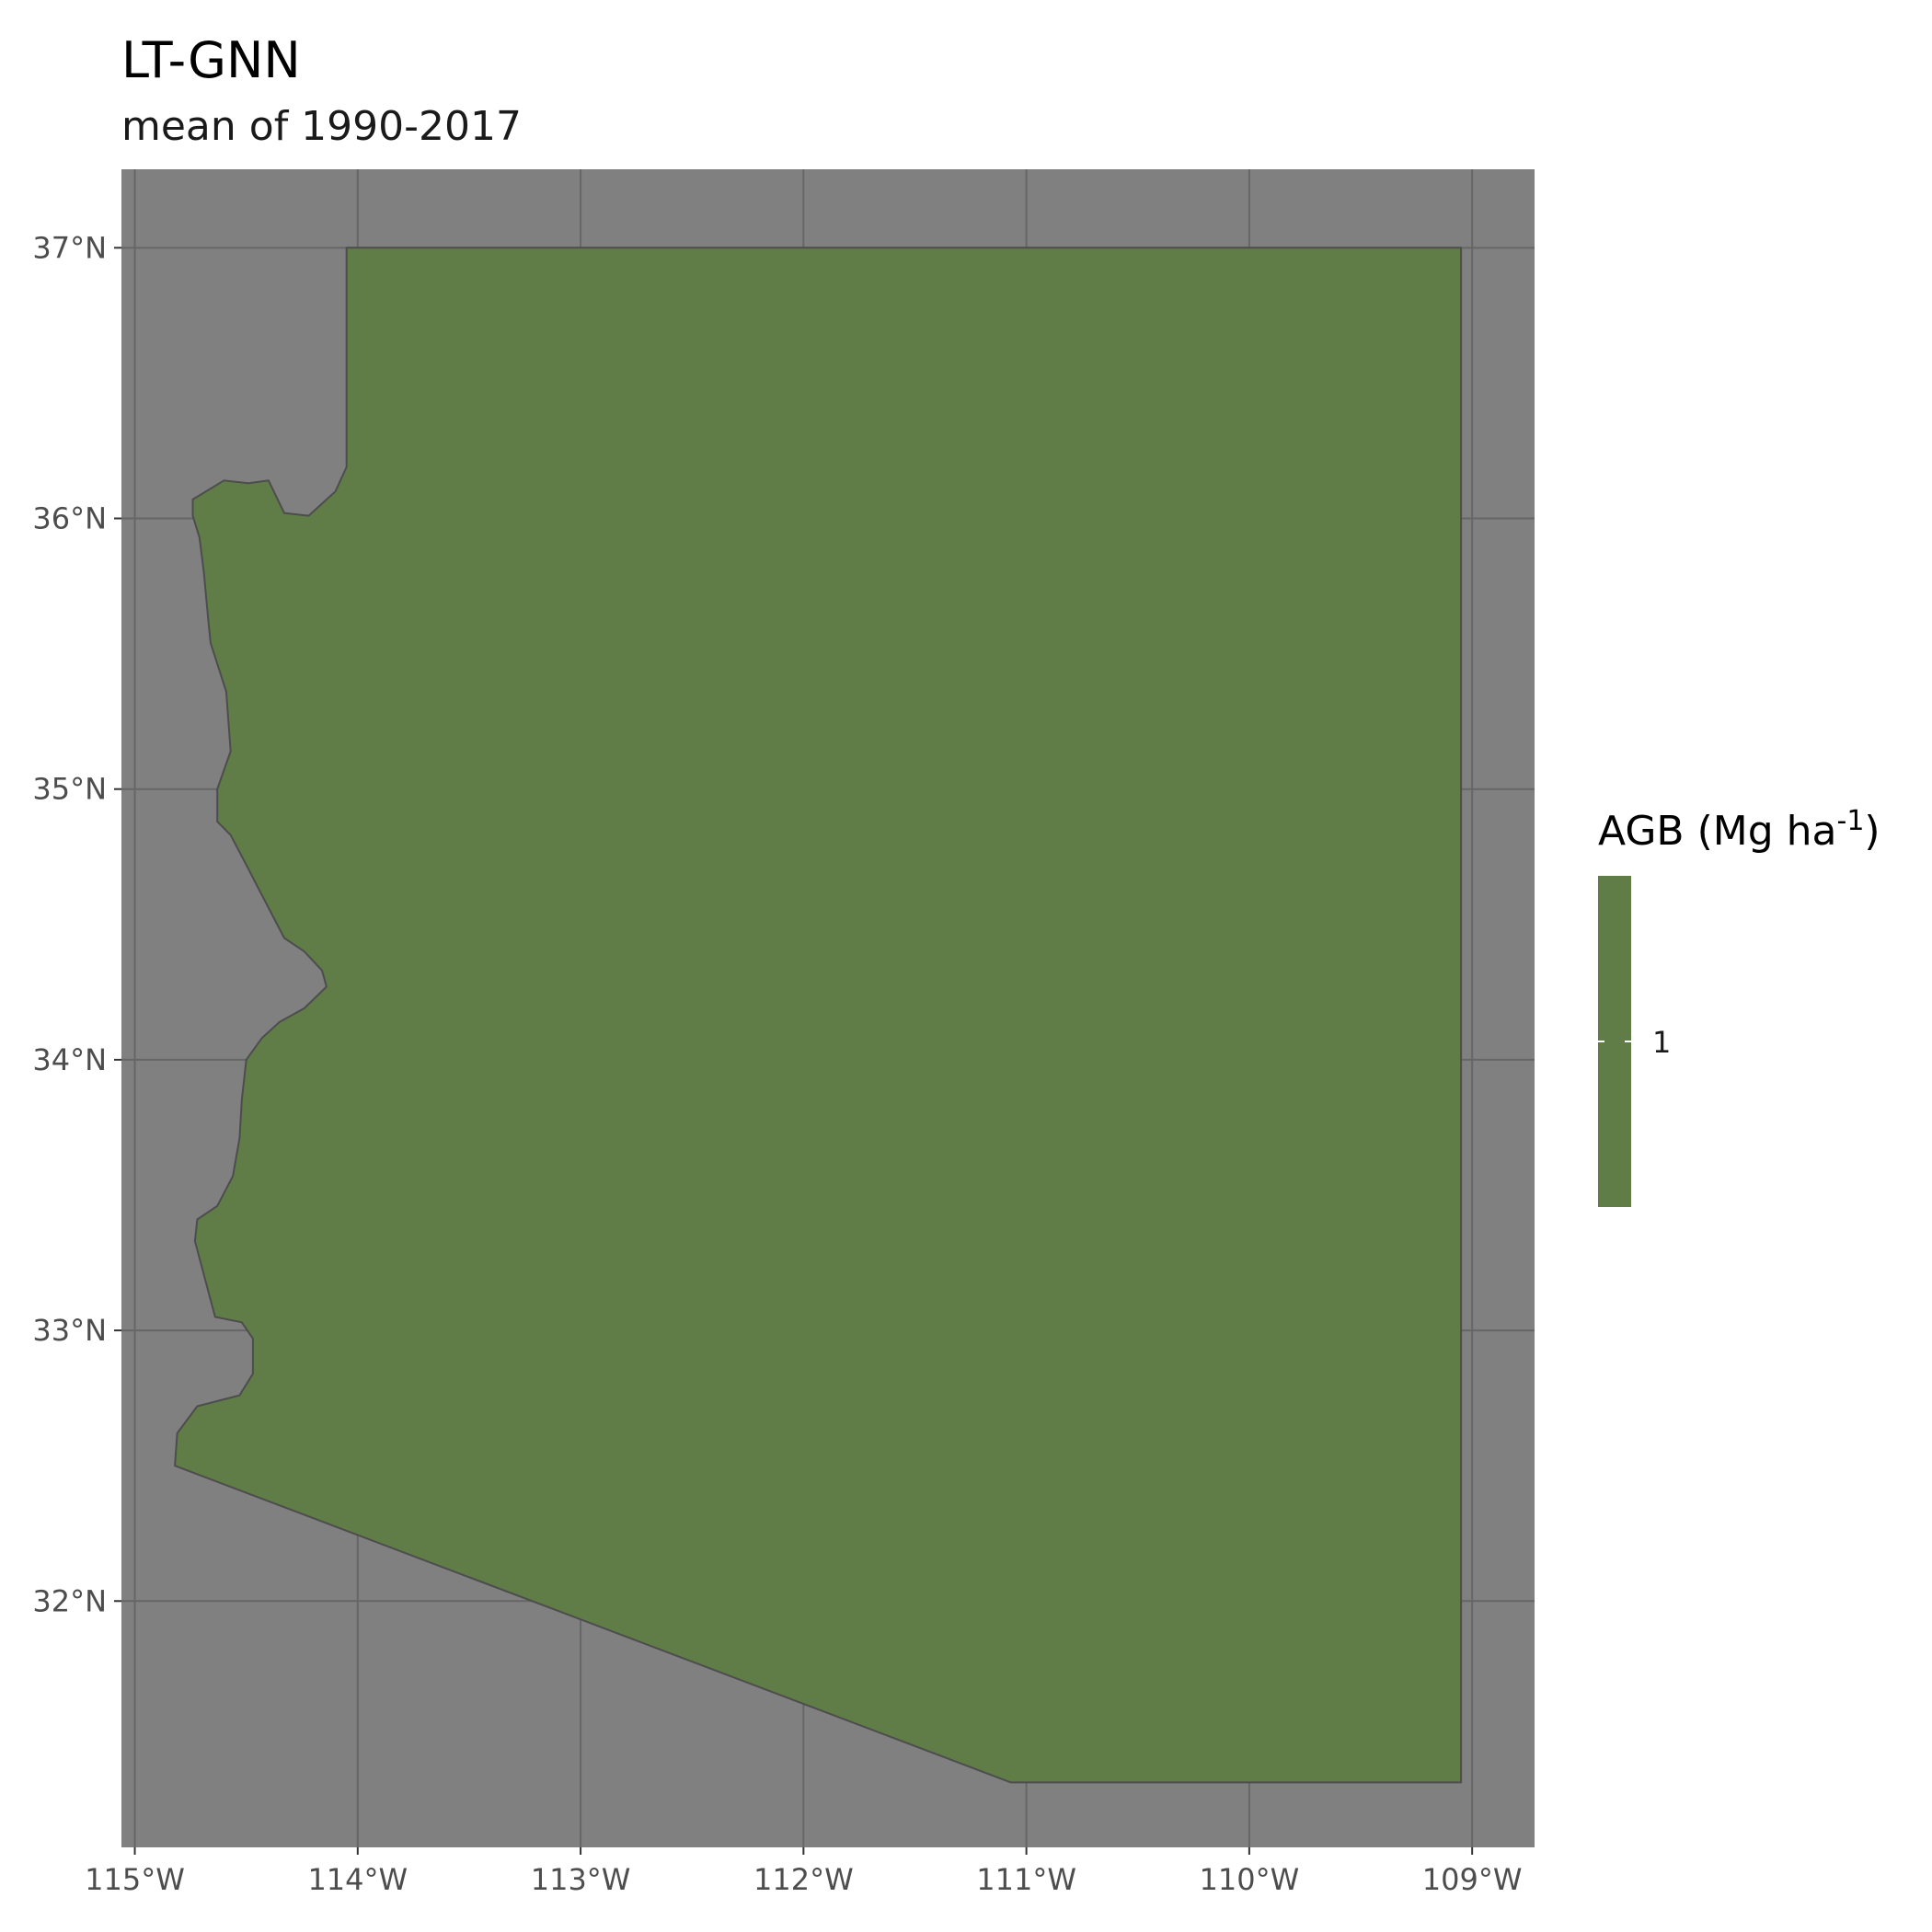  Describe the element at coordinates (1026, 1879) in the screenshot. I see `x-tick-label-4: 111°W` at that location.